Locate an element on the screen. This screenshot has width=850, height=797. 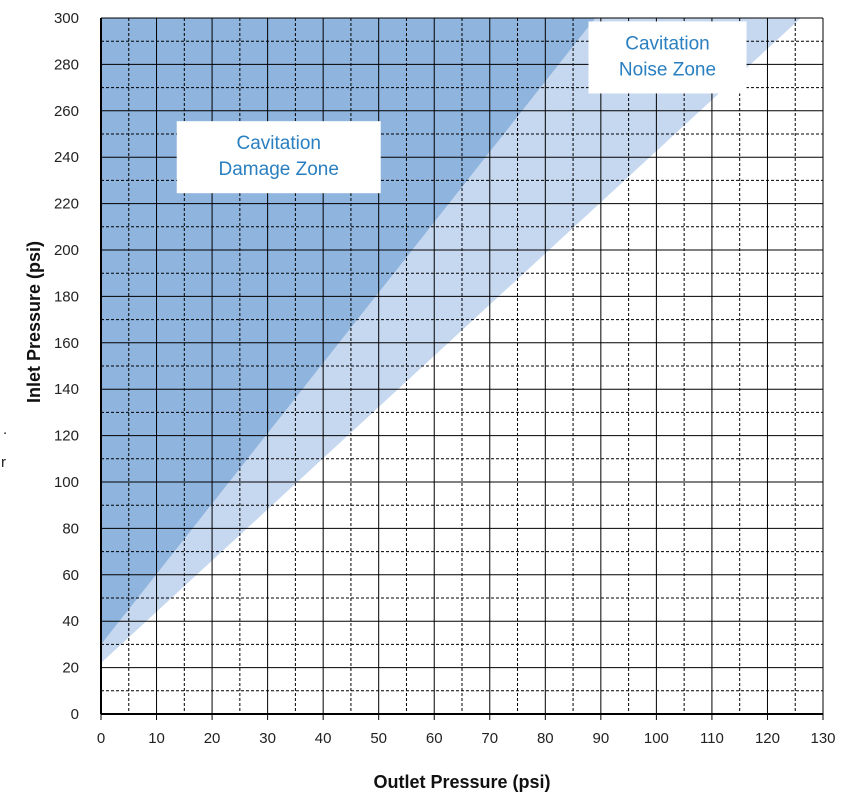
y-tick-label: 40 is located at coordinates (70, 621).